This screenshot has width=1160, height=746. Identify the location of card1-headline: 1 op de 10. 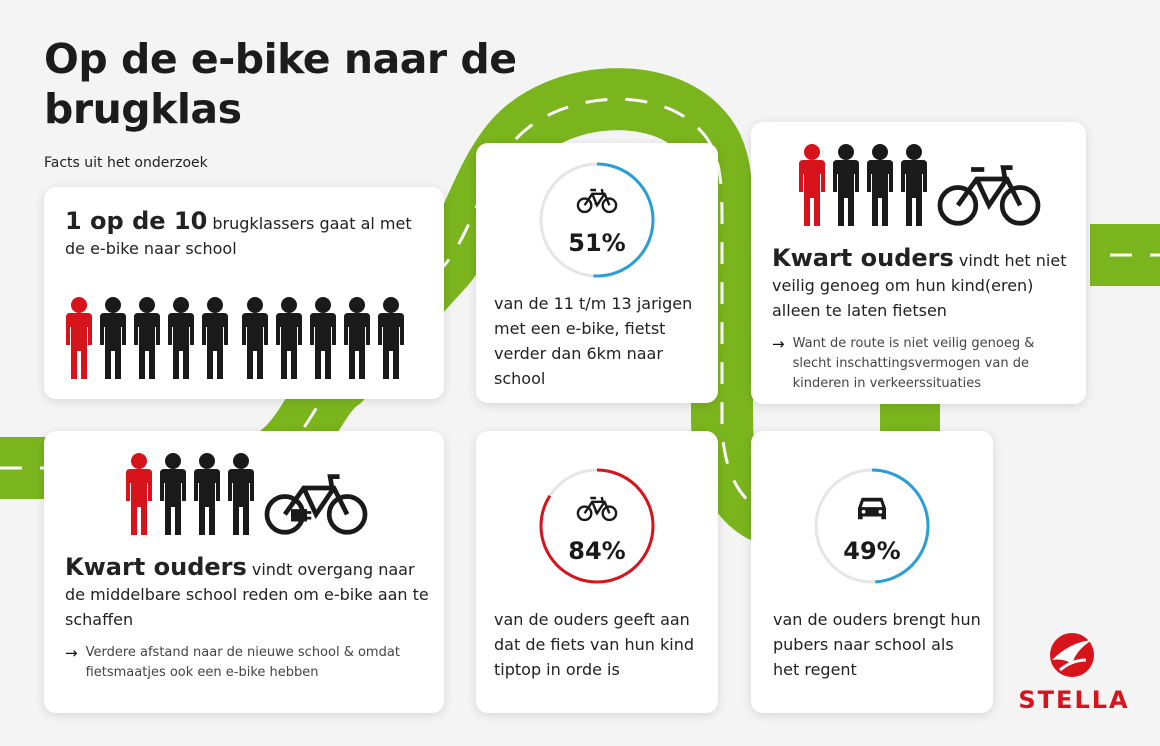
(136, 221).